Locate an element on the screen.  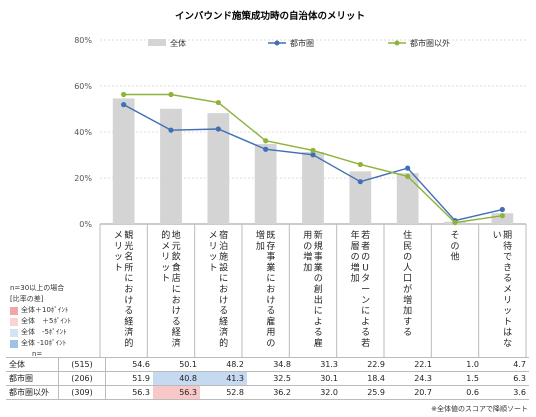
category-label: メリット is located at coordinates (213, 252).